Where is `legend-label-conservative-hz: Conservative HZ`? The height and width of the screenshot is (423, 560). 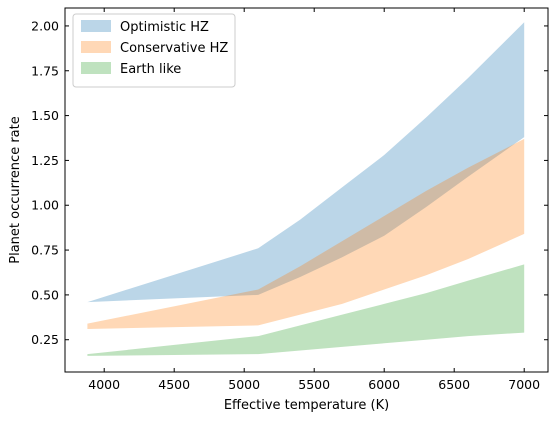 legend-label-conservative-hz: Conservative HZ is located at coordinates (174, 48).